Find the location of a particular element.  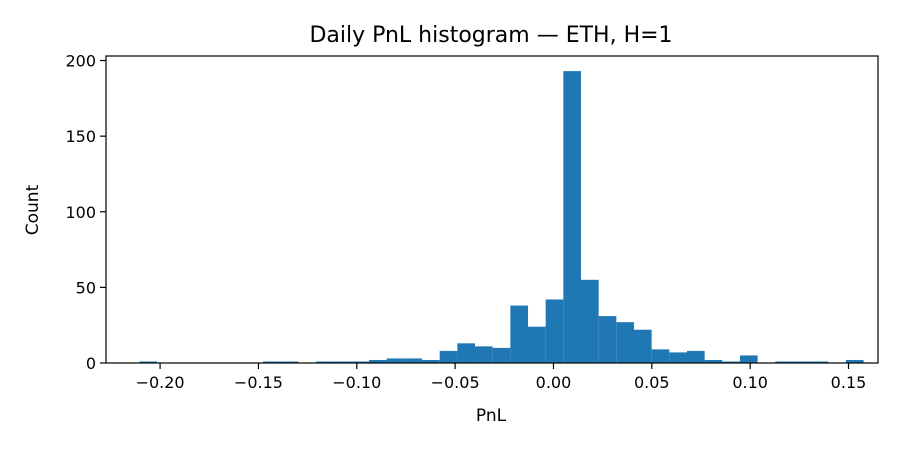

y-tick-label: 50 is located at coordinates (86, 287).